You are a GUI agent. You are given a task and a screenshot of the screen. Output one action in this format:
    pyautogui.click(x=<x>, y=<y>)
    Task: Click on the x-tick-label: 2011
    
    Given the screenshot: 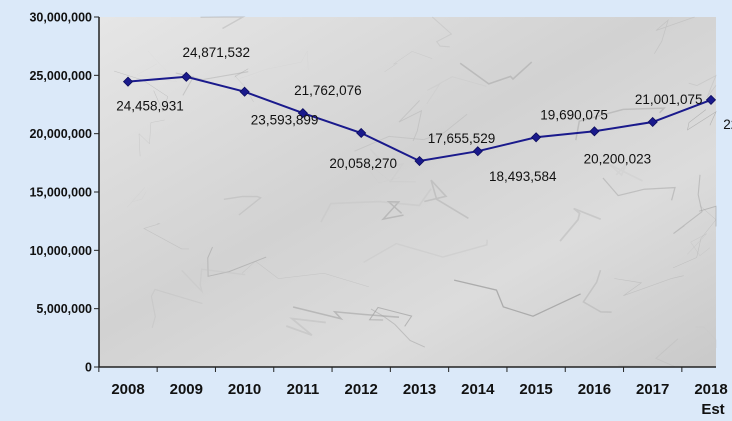 What is the action you would take?
    pyautogui.click(x=303, y=389)
    